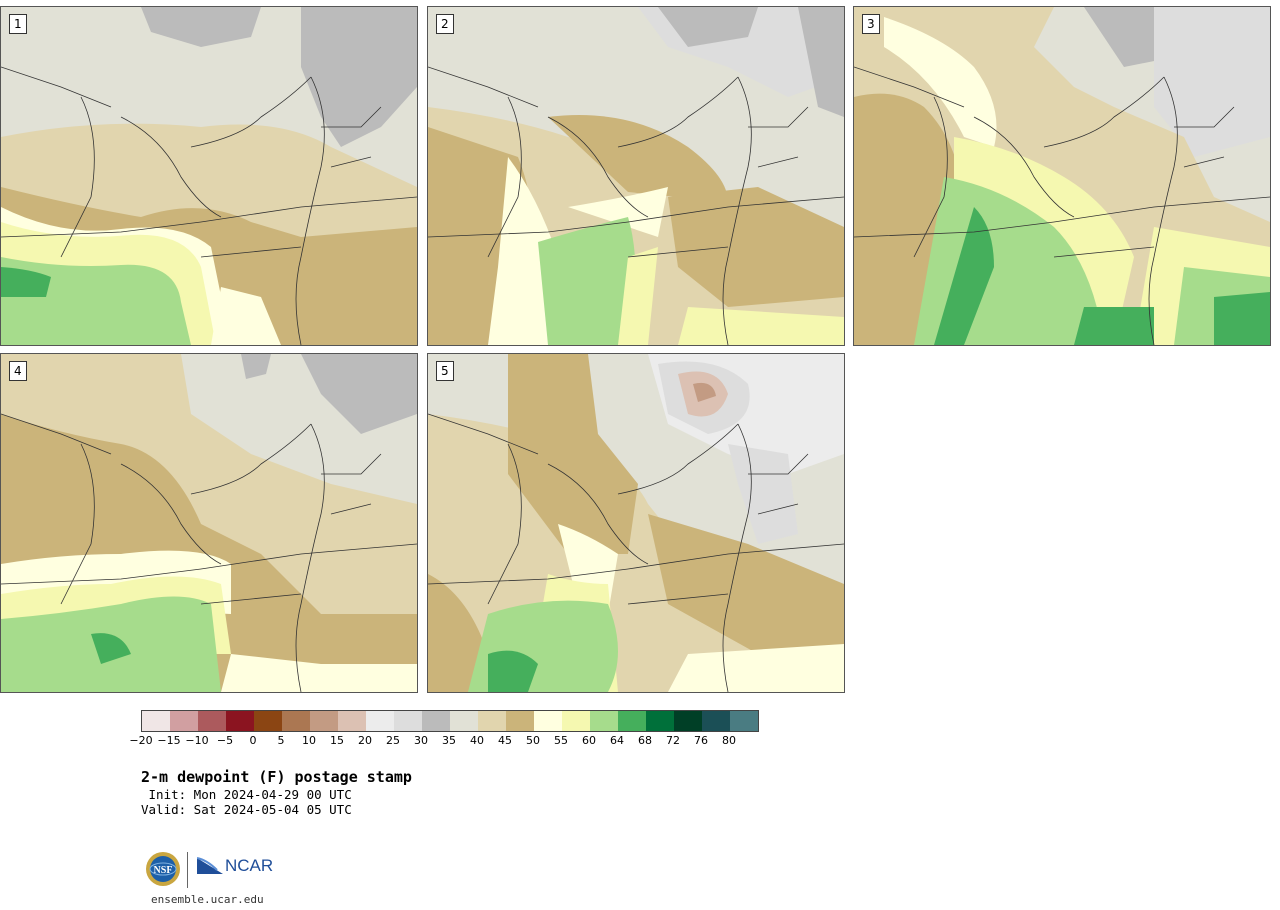 Image resolution: width=1280 pixels, height=910 pixels. What do you see at coordinates (673, 740) in the screenshot?
I see `colorbar-tick-label: 72` at bounding box center [673, 740].